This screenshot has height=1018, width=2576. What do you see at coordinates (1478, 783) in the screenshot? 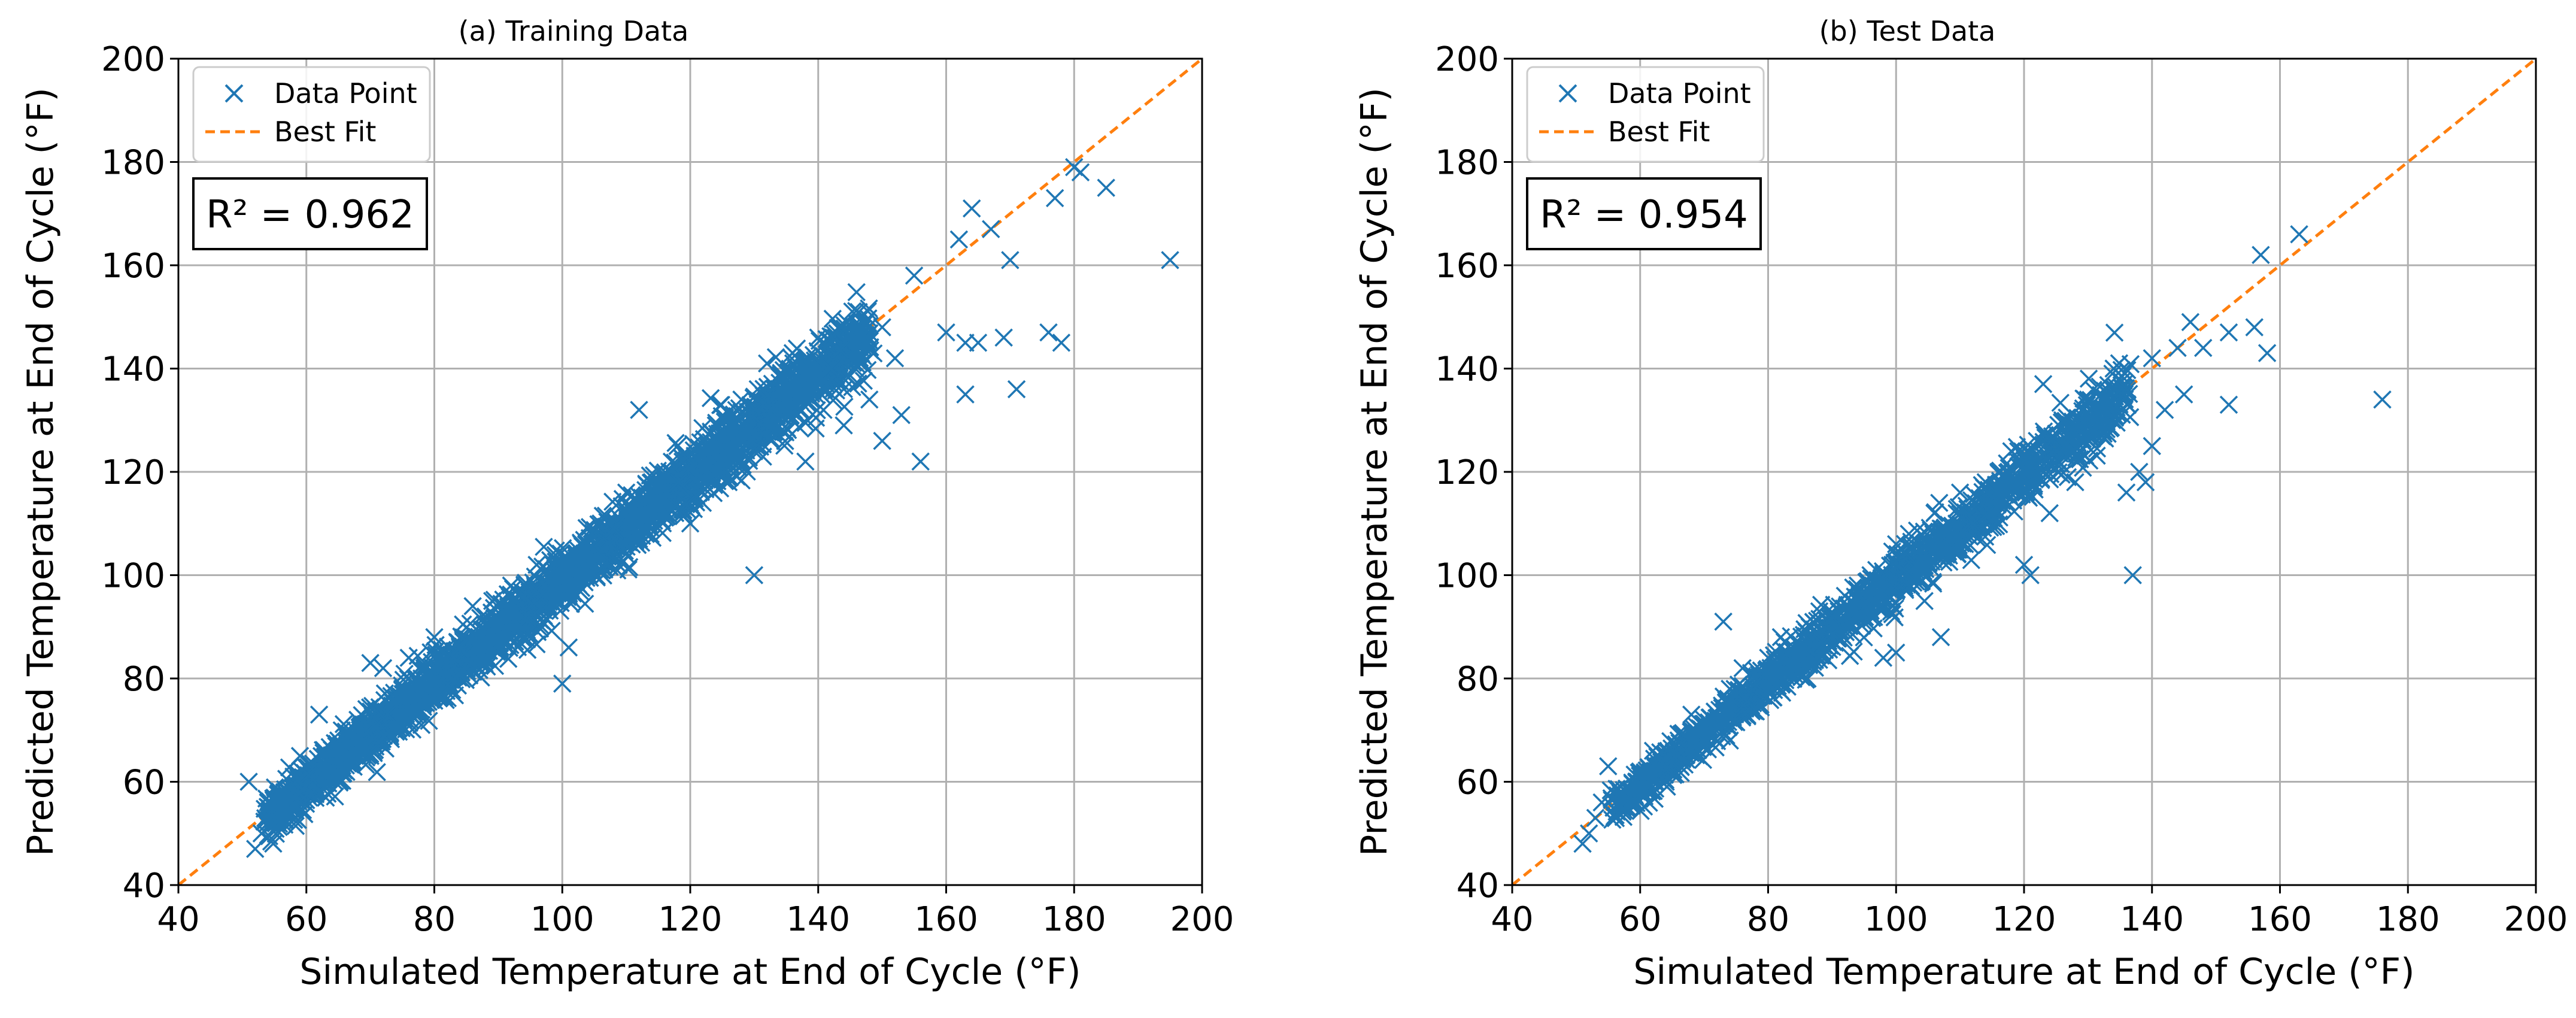
I see `y-tick-label: 60` at bounding box center [1478, 783].